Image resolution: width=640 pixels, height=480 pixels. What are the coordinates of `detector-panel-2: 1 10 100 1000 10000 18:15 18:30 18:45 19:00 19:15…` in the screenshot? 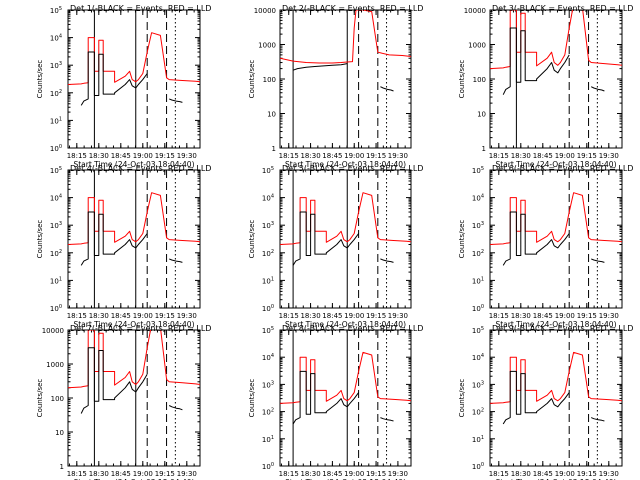 It's located at (335, 86).